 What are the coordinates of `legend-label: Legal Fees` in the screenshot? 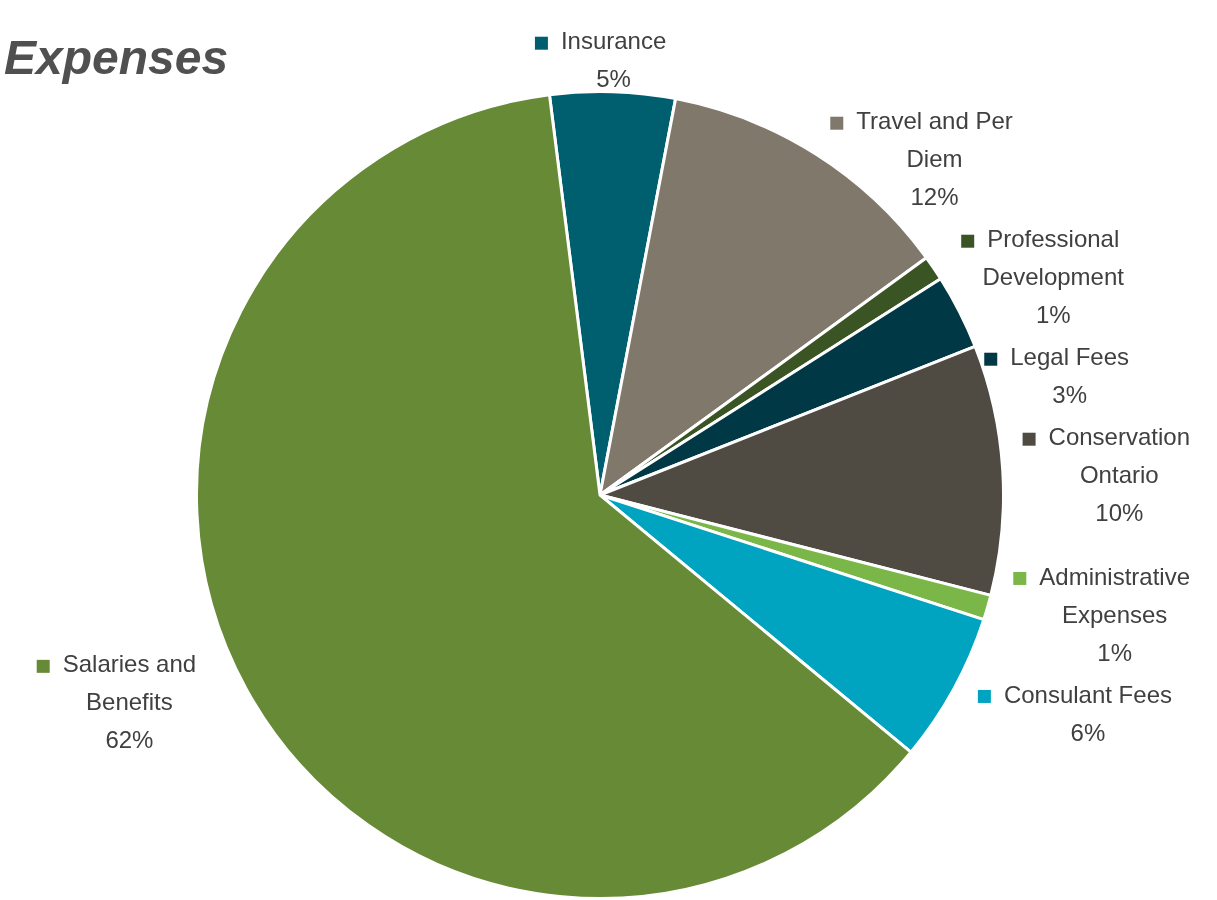 It's located at (1069, 357).